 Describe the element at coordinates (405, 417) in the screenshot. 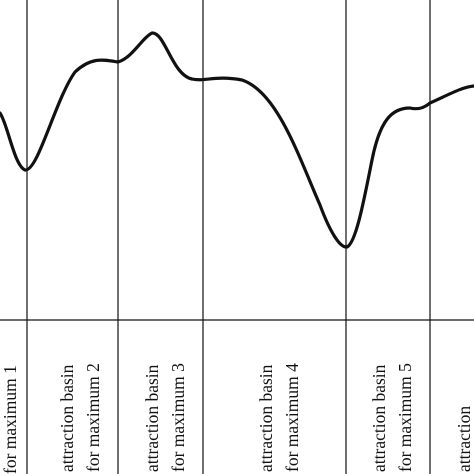

I see `basin-5-label-line2: for maximum 5` at that location.